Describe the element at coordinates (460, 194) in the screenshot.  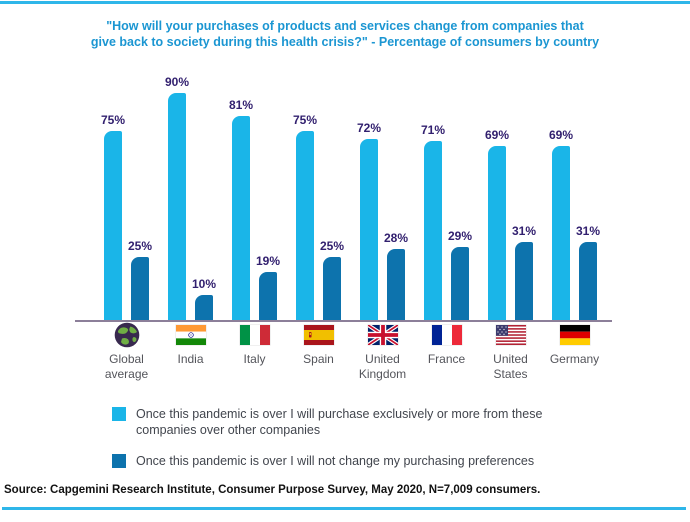
I see `bar-wrap: 29%` at that location.